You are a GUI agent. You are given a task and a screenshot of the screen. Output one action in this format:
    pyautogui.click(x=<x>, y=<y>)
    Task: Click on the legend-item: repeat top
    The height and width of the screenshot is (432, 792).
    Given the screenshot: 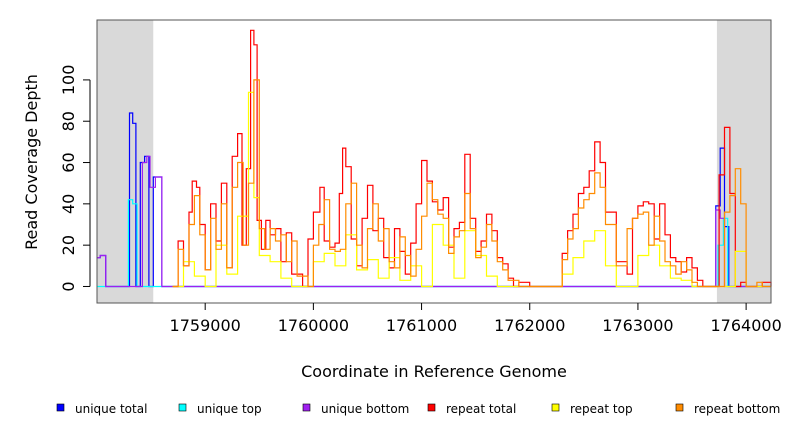 What is the action you would take?
    pyautogui.click(x=592, y=409)
    